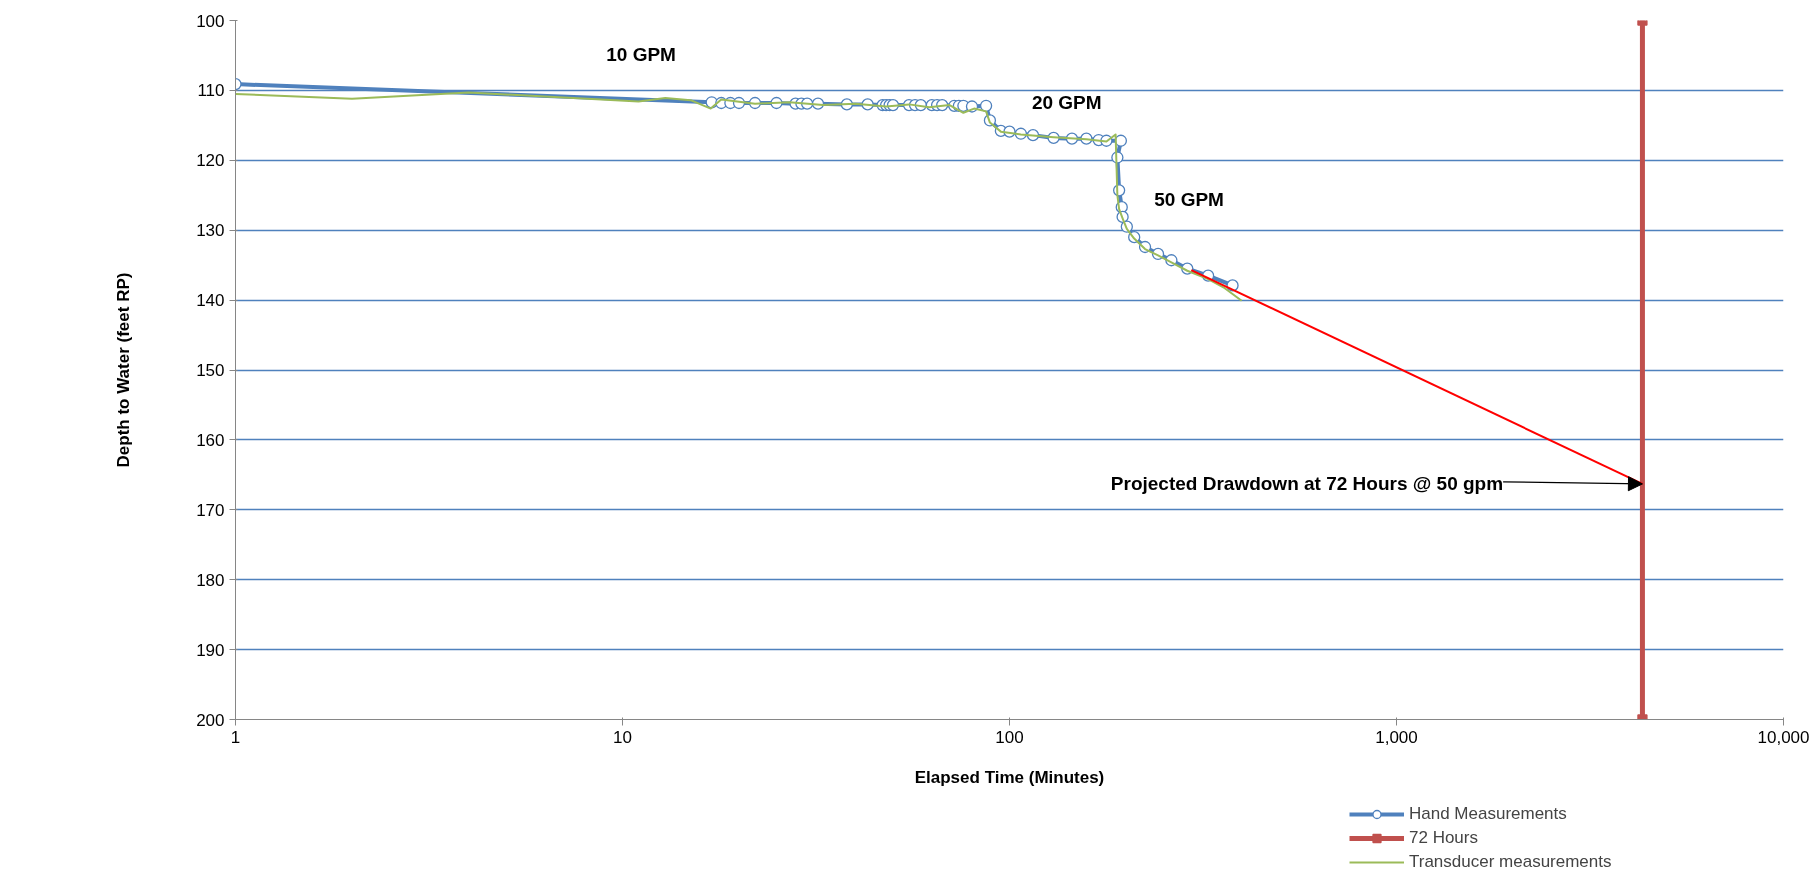  Describe the element at coordinates (1307, 484) in the screenshot. I see `annotation: Projected Drawdown at 72 Hours @ 50 gpm` at that location.